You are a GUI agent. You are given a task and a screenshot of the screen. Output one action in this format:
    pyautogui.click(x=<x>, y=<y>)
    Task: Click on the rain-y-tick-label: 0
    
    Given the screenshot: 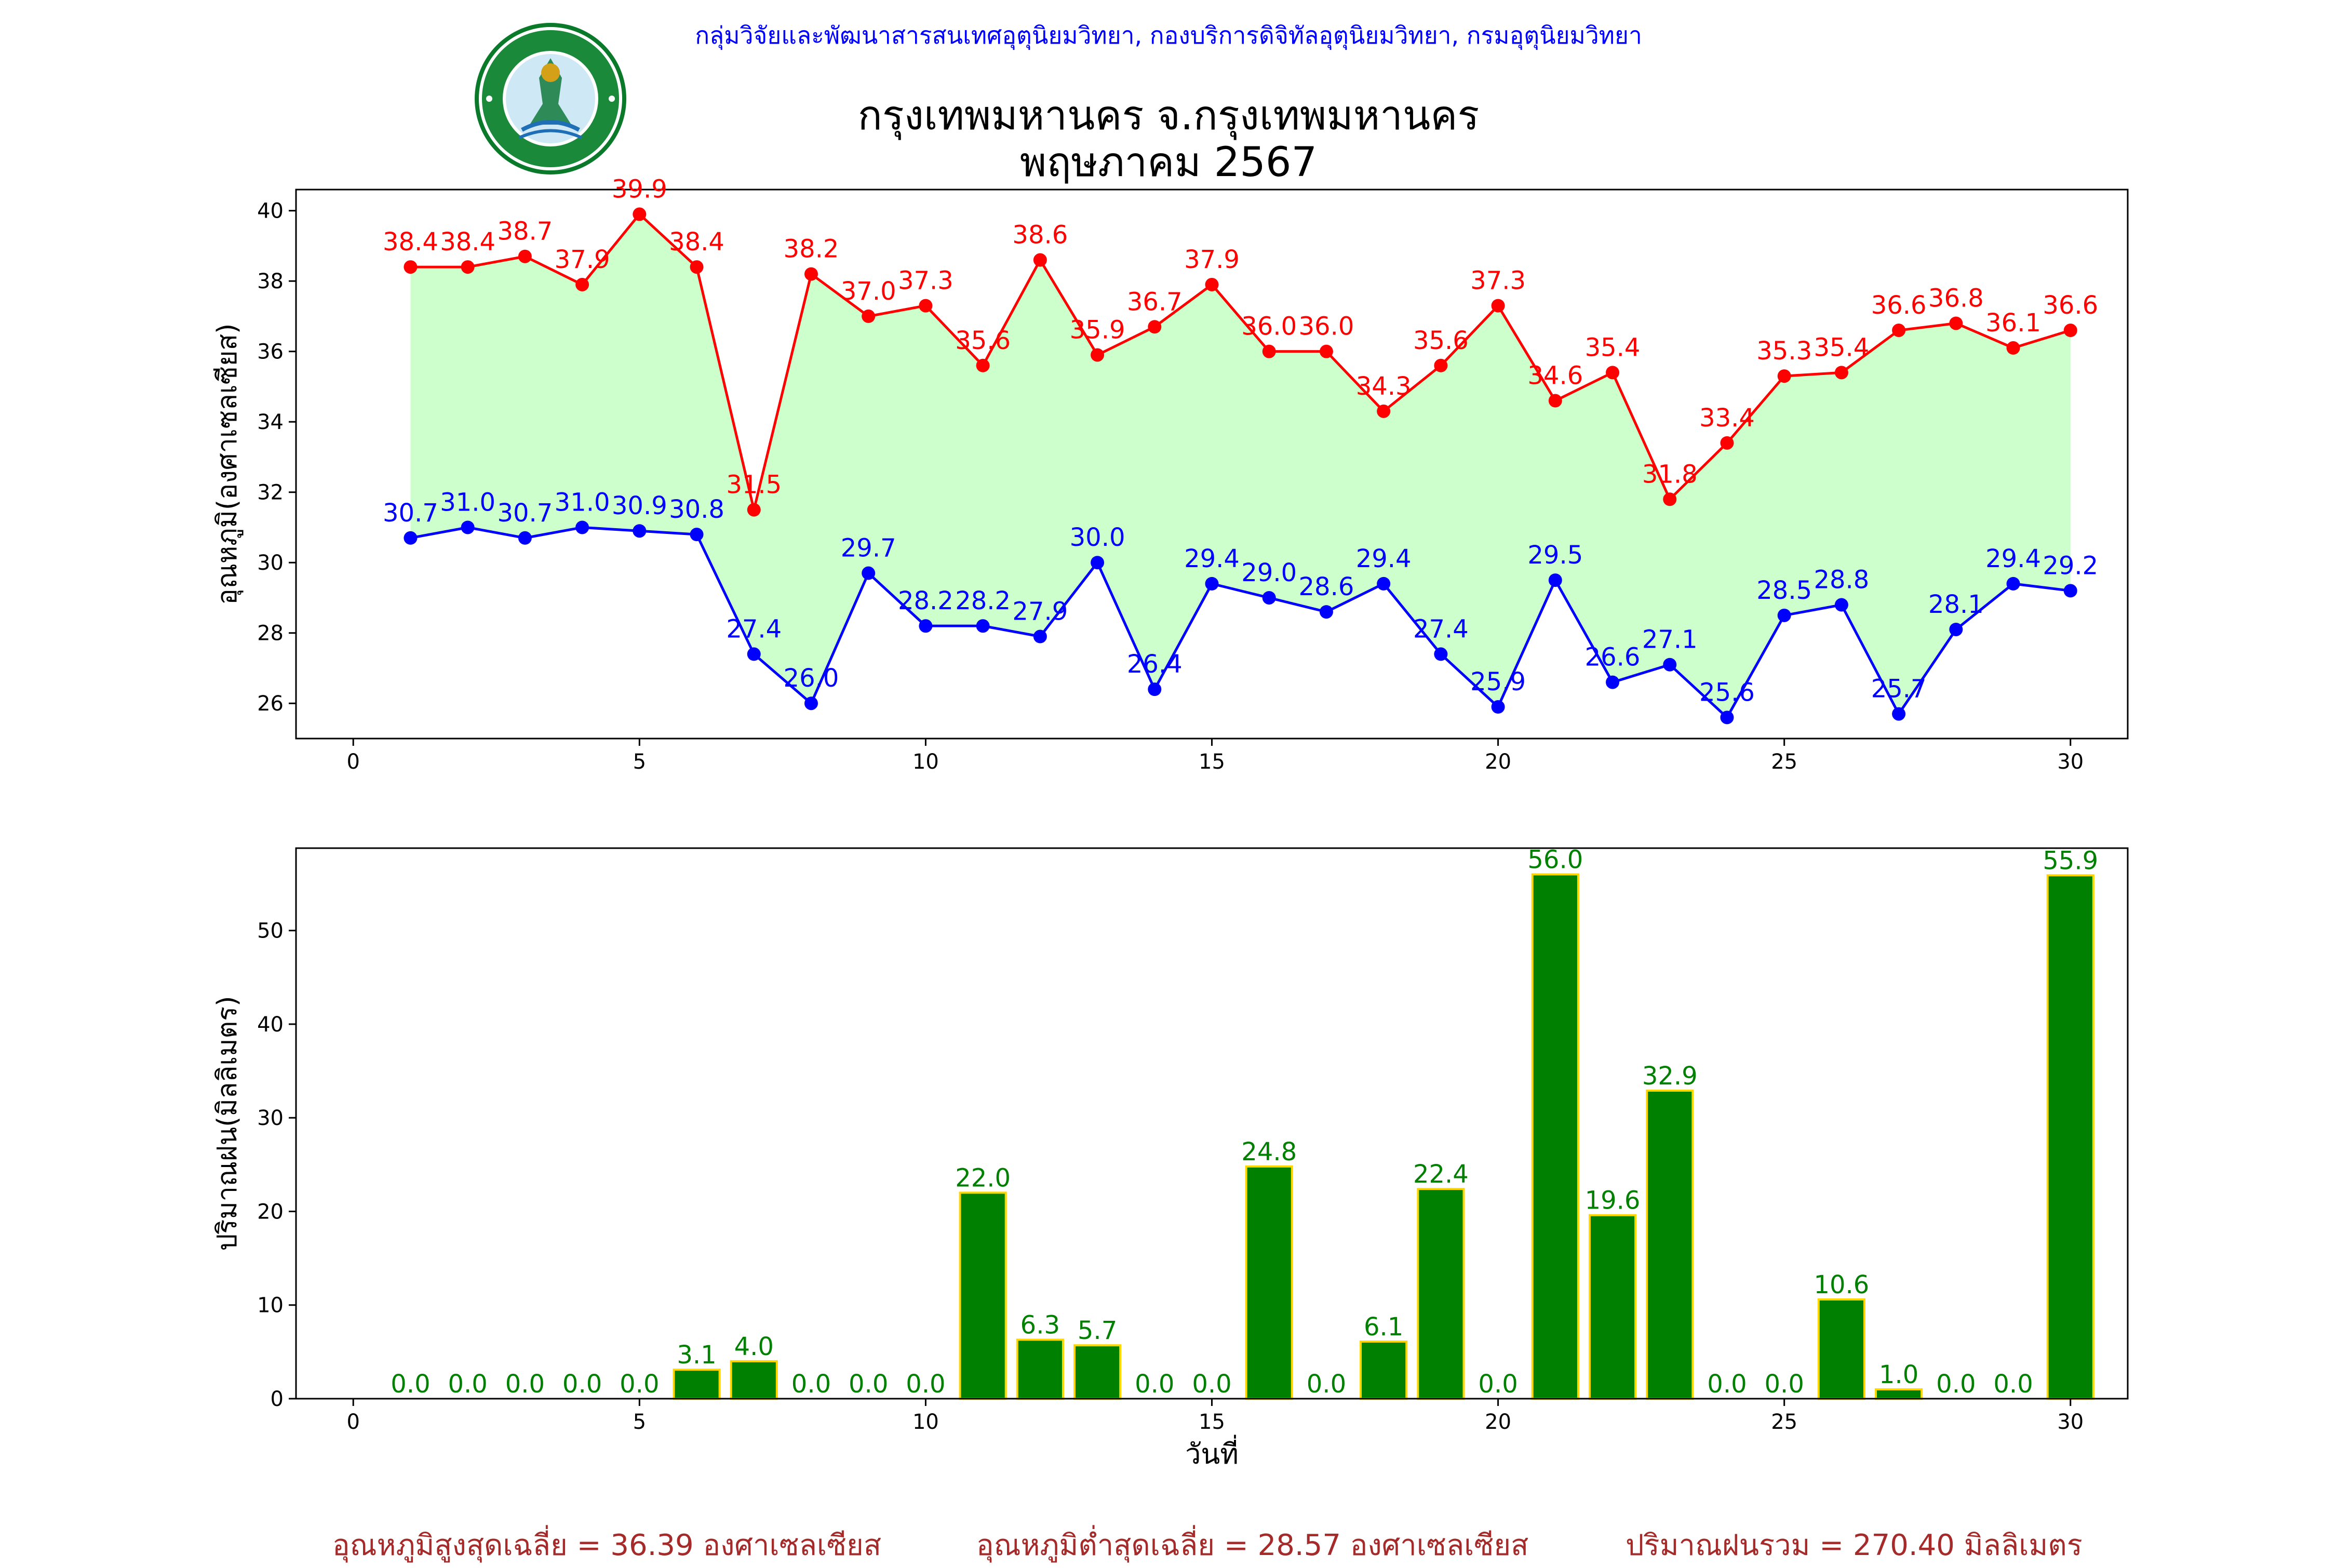 What is the action you would take?
    pyautogui.click(x=277, y=1399)
    